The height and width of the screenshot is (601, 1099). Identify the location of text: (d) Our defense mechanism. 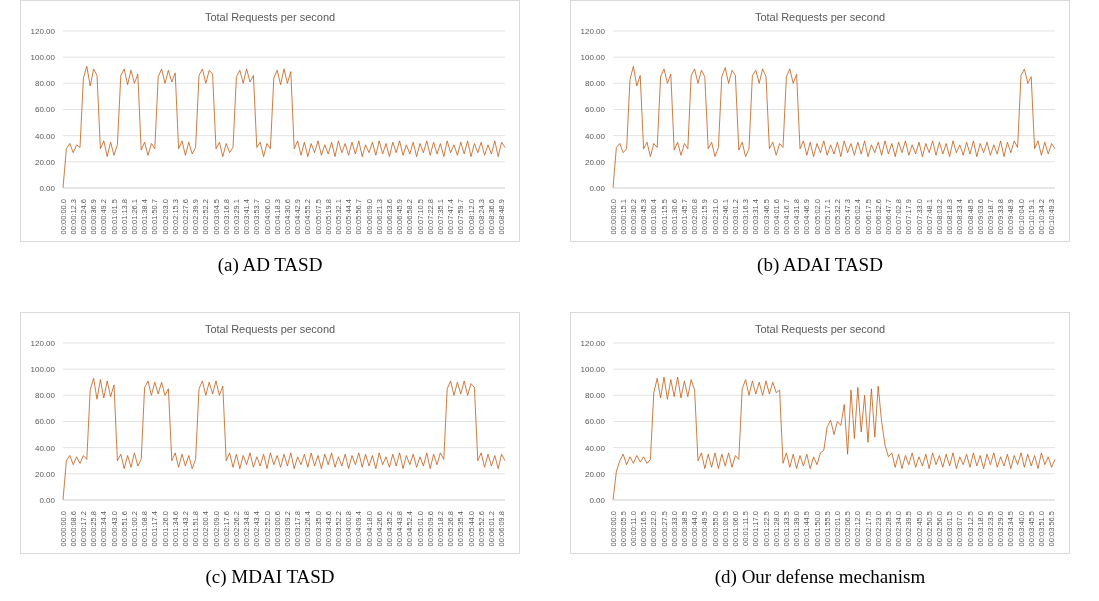
(820, 577).